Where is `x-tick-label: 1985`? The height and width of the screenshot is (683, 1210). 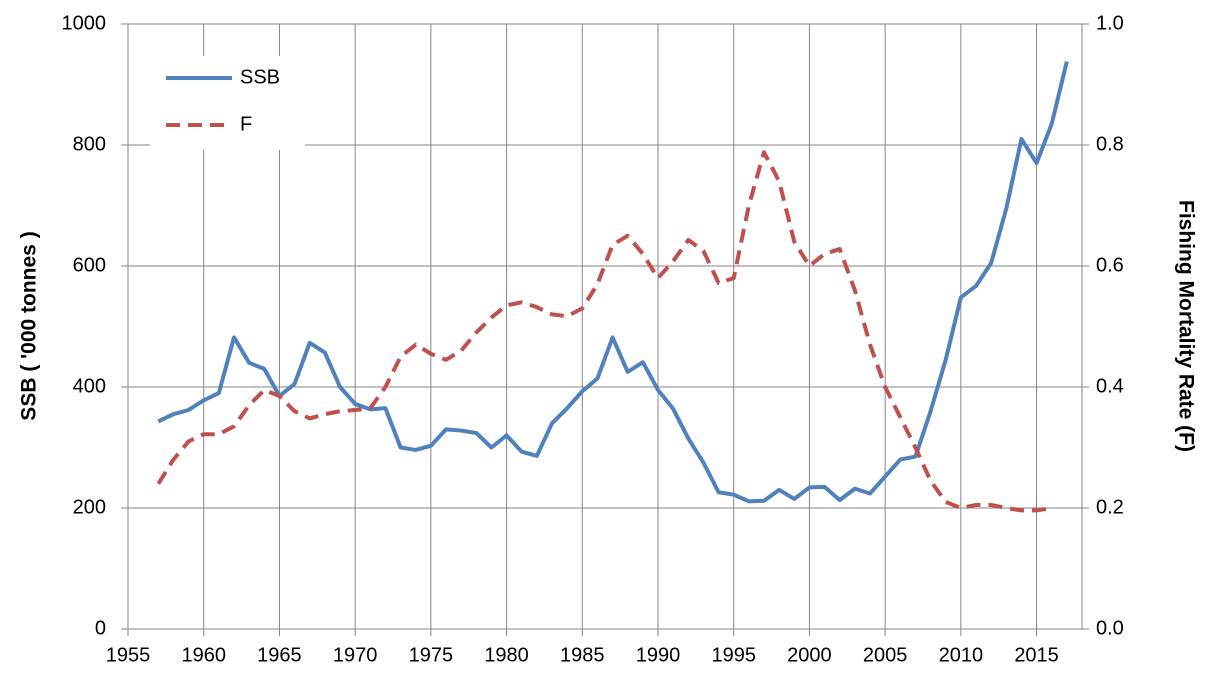 x-tick-label: 1985 is located at coordinates (582, 655).